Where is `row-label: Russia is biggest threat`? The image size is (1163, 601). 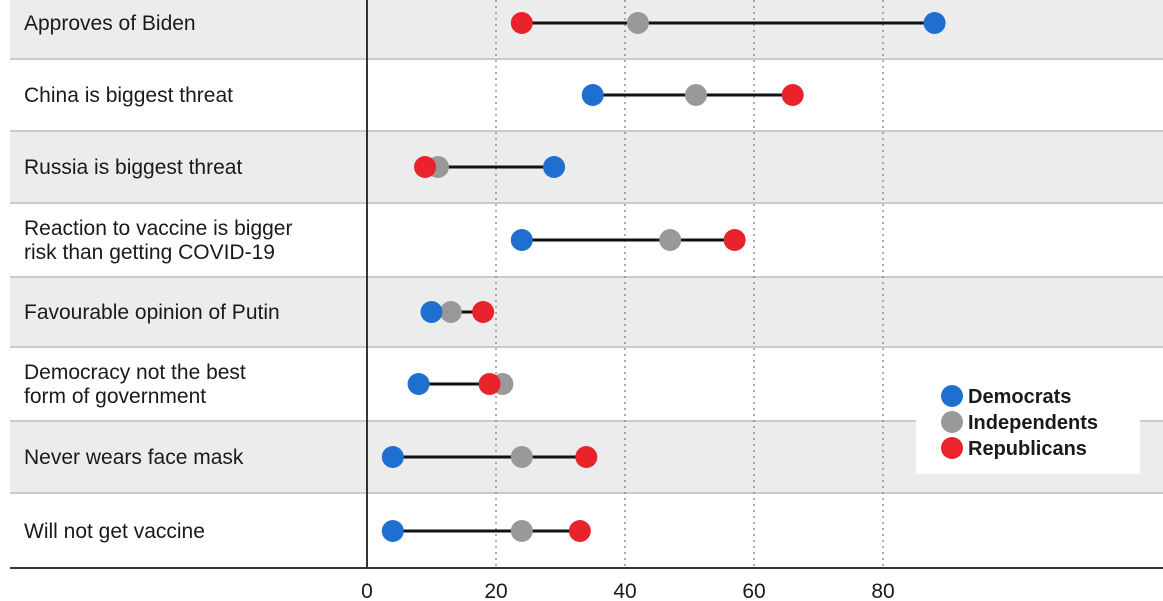 row-label: Russia is biggest threat is located at coordinates (133, 167).